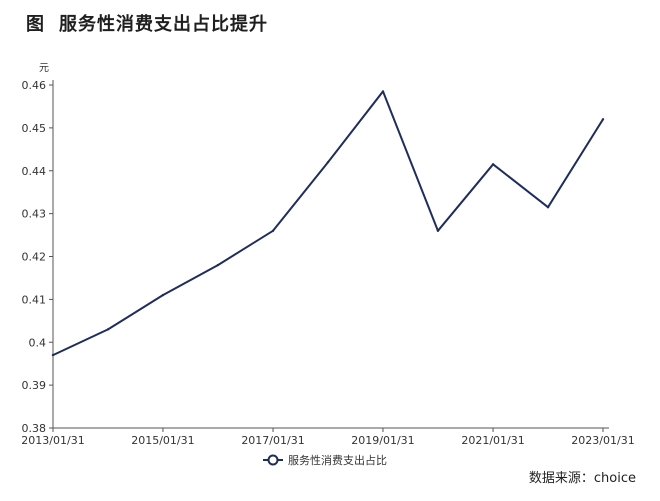 Image resolution: width=660 pixels, height=501 pixels. Describe the element at coordinates (163, 24) in the screenshot. I see `figure-title-text: 服务性消费支出占比提升` at that location.